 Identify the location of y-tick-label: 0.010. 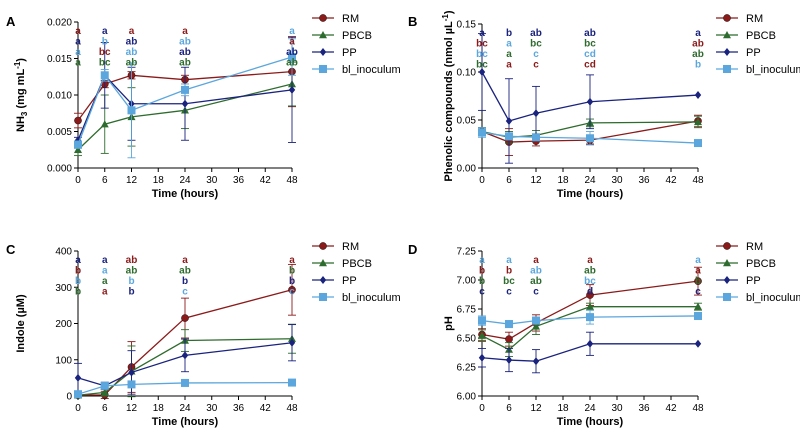
(59, 96).